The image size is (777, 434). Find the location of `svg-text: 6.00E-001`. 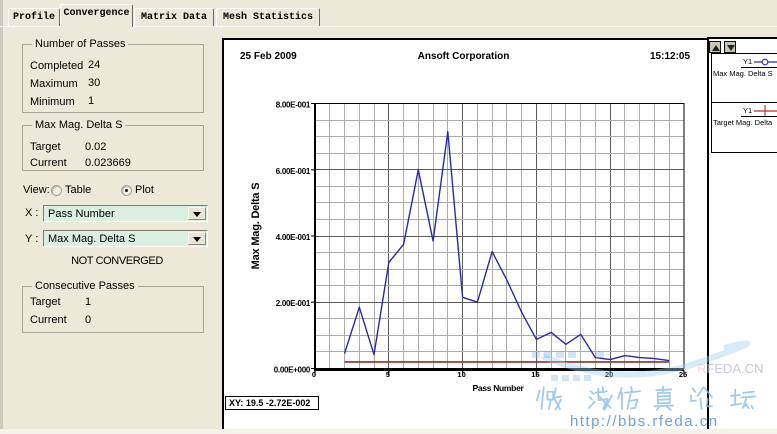

svg-text: 6.00E-001 is located at coordinates (293, 171).